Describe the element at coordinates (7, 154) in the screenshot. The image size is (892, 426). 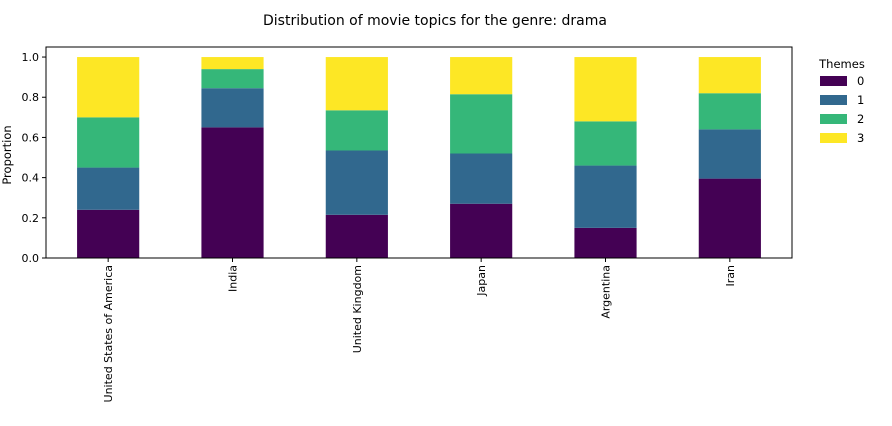
I see `y-axis-label: Proportion` at that location.